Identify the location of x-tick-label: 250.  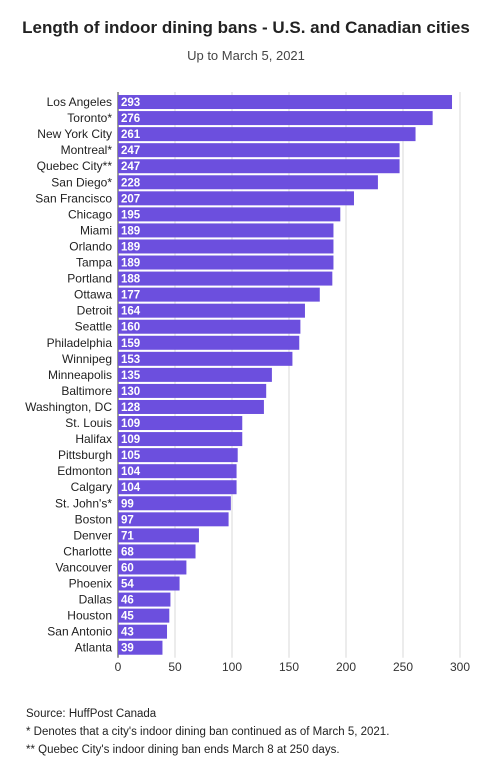
(403, 667).